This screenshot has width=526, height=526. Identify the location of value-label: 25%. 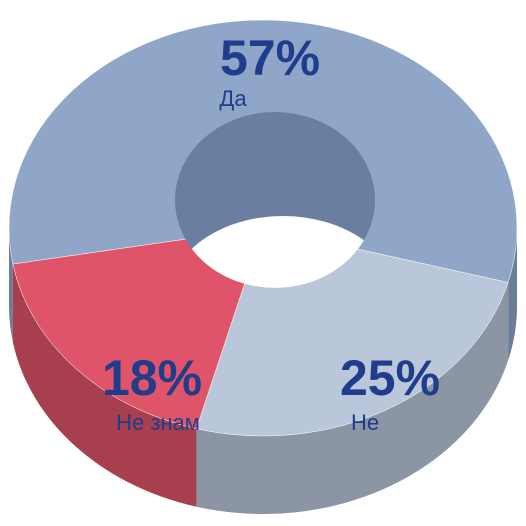
(390, 378).